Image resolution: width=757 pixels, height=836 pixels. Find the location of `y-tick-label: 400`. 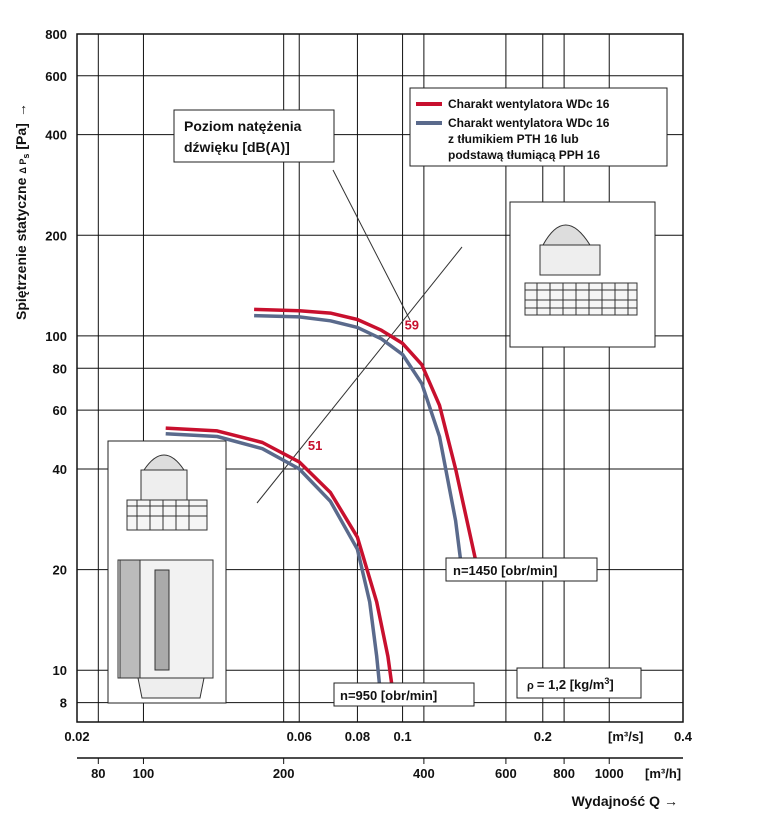

y-tick-label: 400 is located at coordinates (56, 135).